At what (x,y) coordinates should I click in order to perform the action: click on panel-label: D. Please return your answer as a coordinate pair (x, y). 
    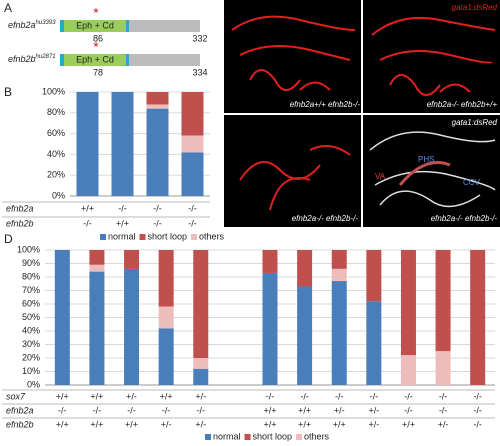
    Looking at the image, I should click on (8, 239).